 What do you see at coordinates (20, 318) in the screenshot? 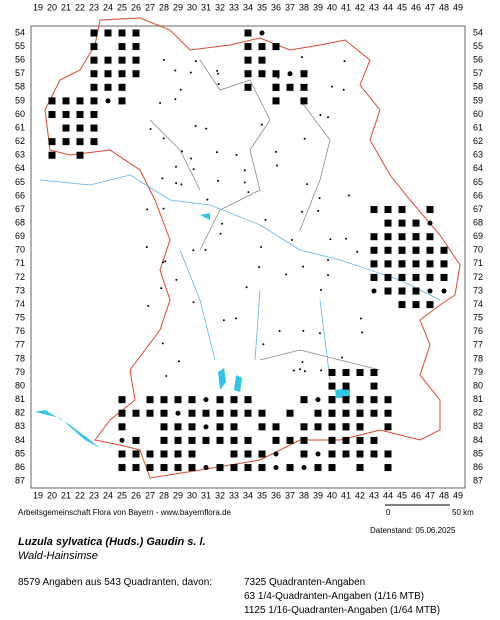
I see `y-grid-label: 75` at bounding box center [20, 318].